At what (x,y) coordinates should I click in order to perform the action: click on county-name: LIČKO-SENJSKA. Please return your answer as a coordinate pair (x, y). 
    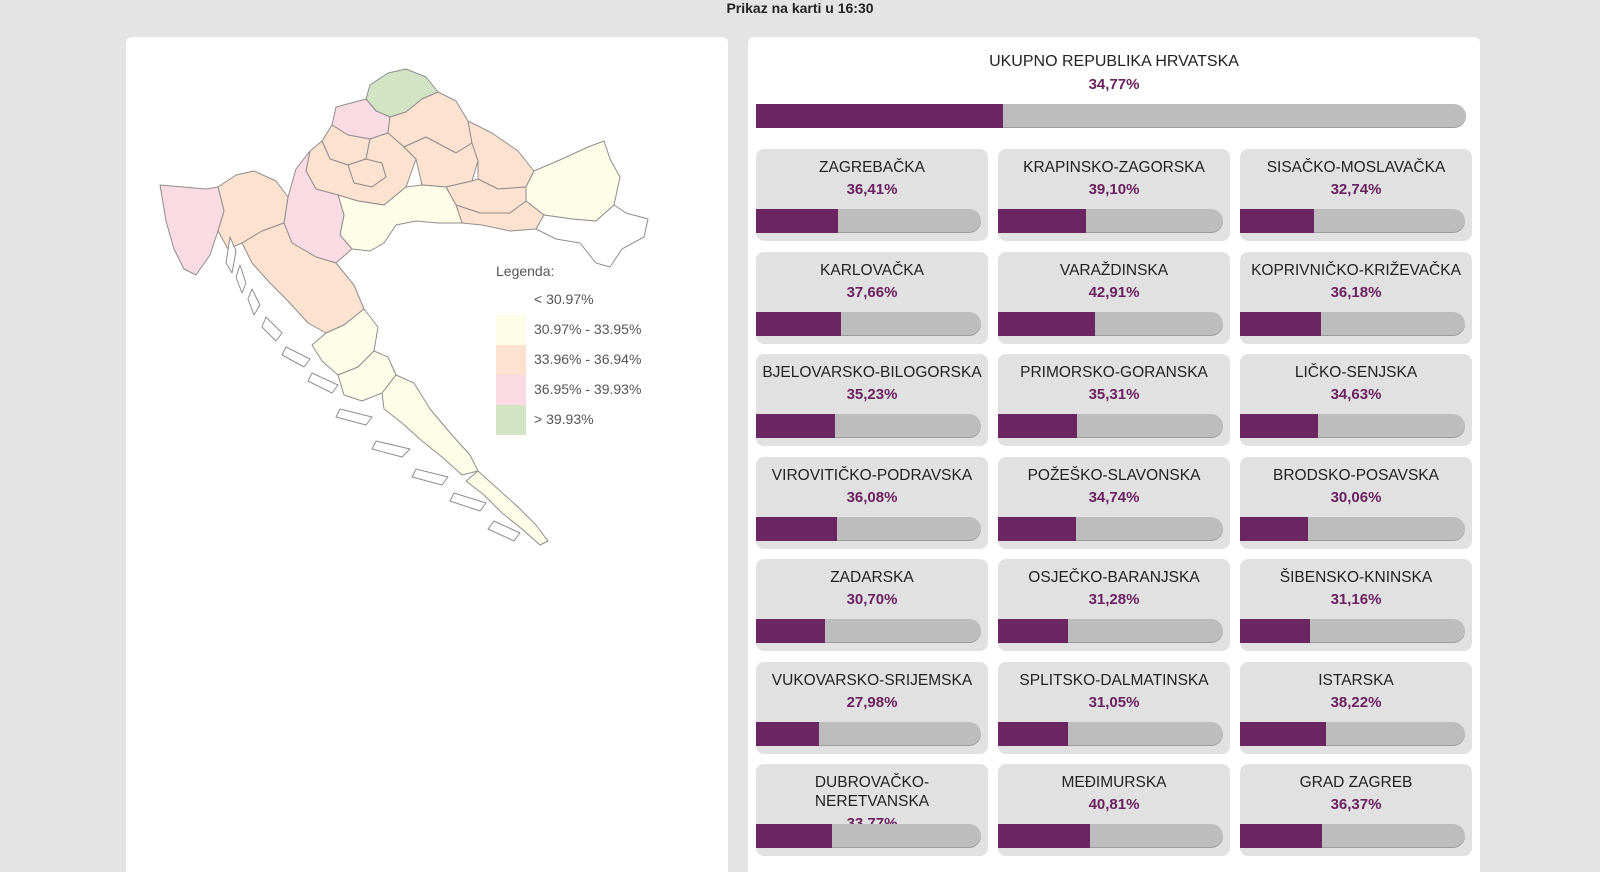
    Looking at the image, I should click on (1356, 372).